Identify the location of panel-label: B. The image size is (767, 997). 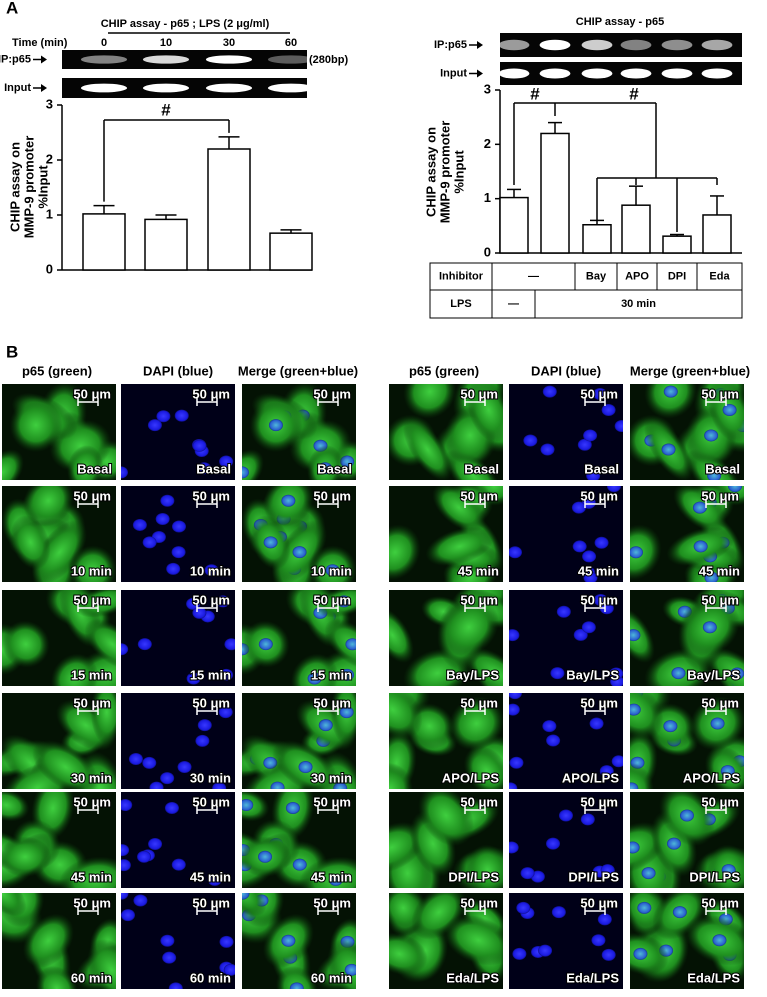
(12, 351).